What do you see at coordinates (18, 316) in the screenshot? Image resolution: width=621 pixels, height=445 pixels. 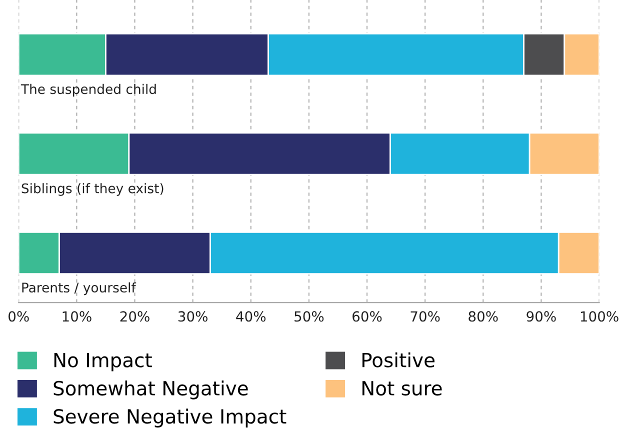 I see `x-tick-label: 0%` at bounding box center [18, 316].